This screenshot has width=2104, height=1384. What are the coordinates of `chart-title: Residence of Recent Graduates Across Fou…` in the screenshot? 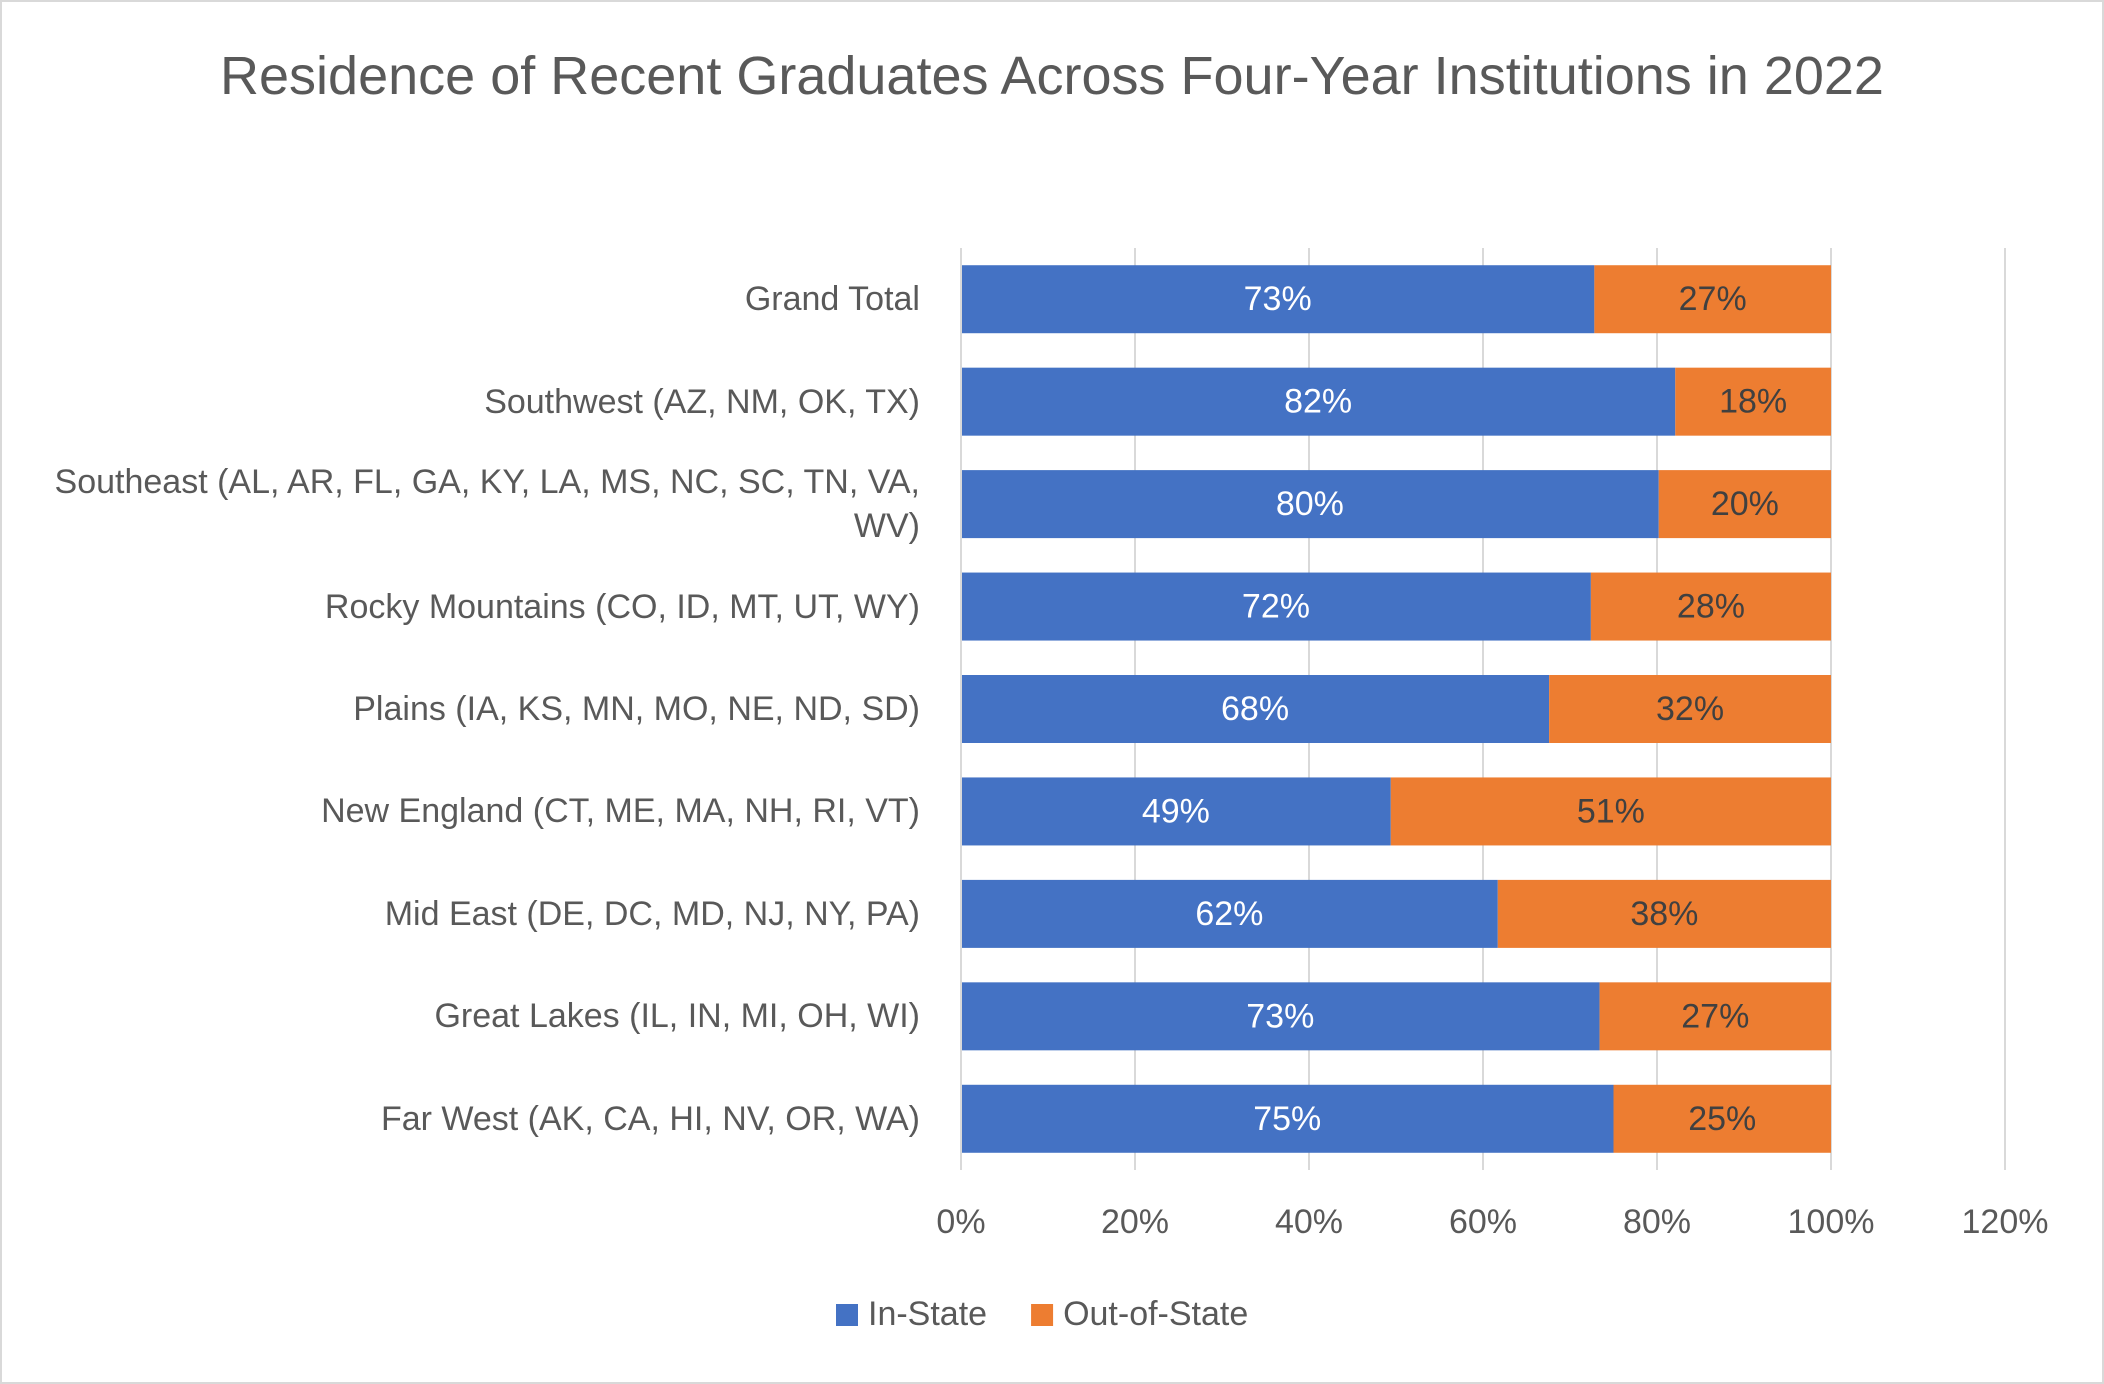 It's located at (1052, 76).